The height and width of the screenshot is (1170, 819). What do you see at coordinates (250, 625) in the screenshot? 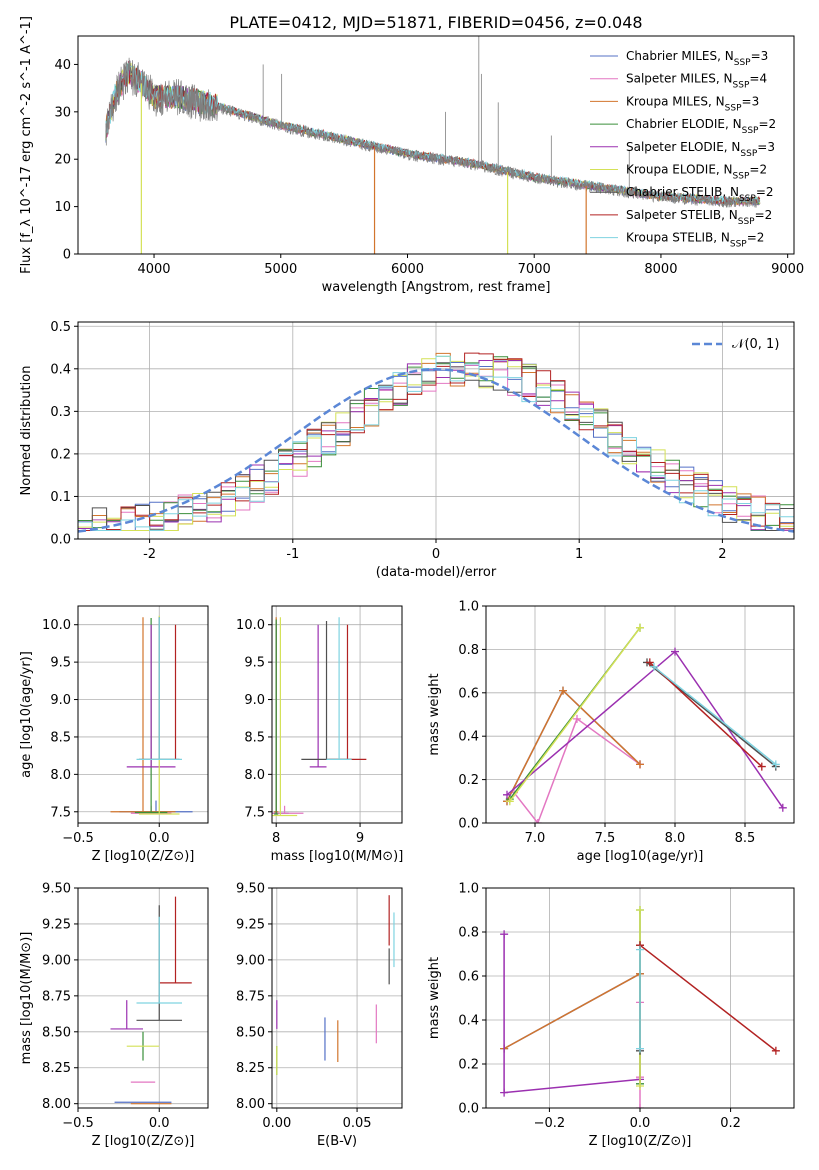
I see `y-tick-label: 10.0` at bounding box center [250, 625].